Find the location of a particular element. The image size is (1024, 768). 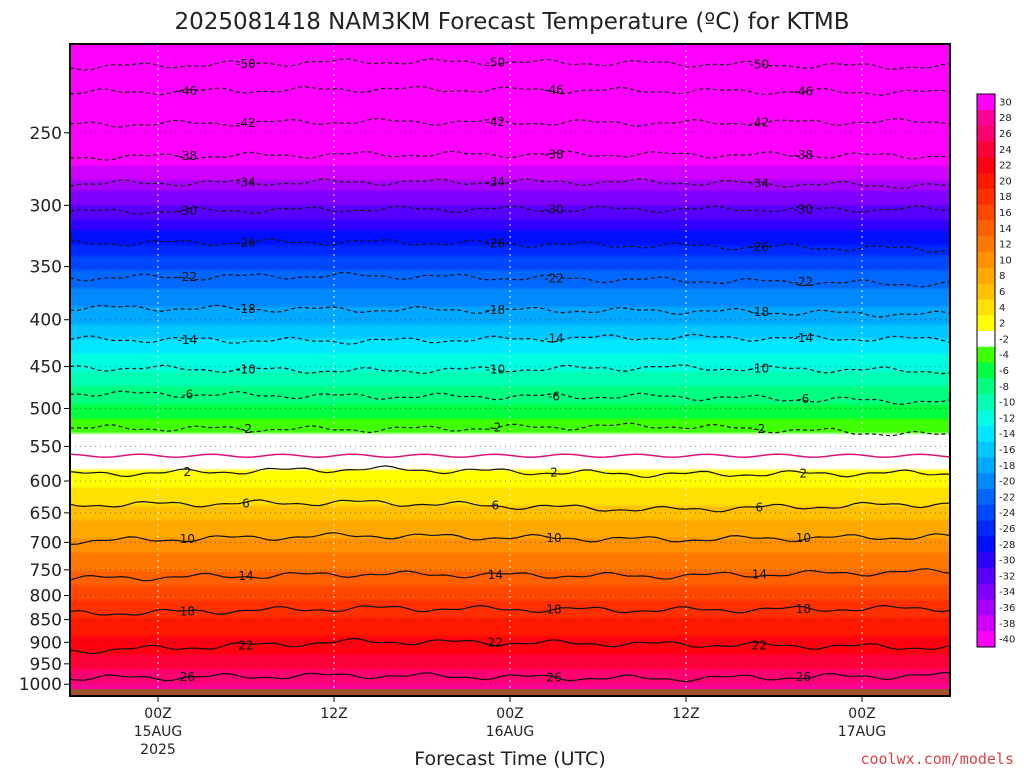

isotherm-label: -26 is located at coordinates (496, 244).